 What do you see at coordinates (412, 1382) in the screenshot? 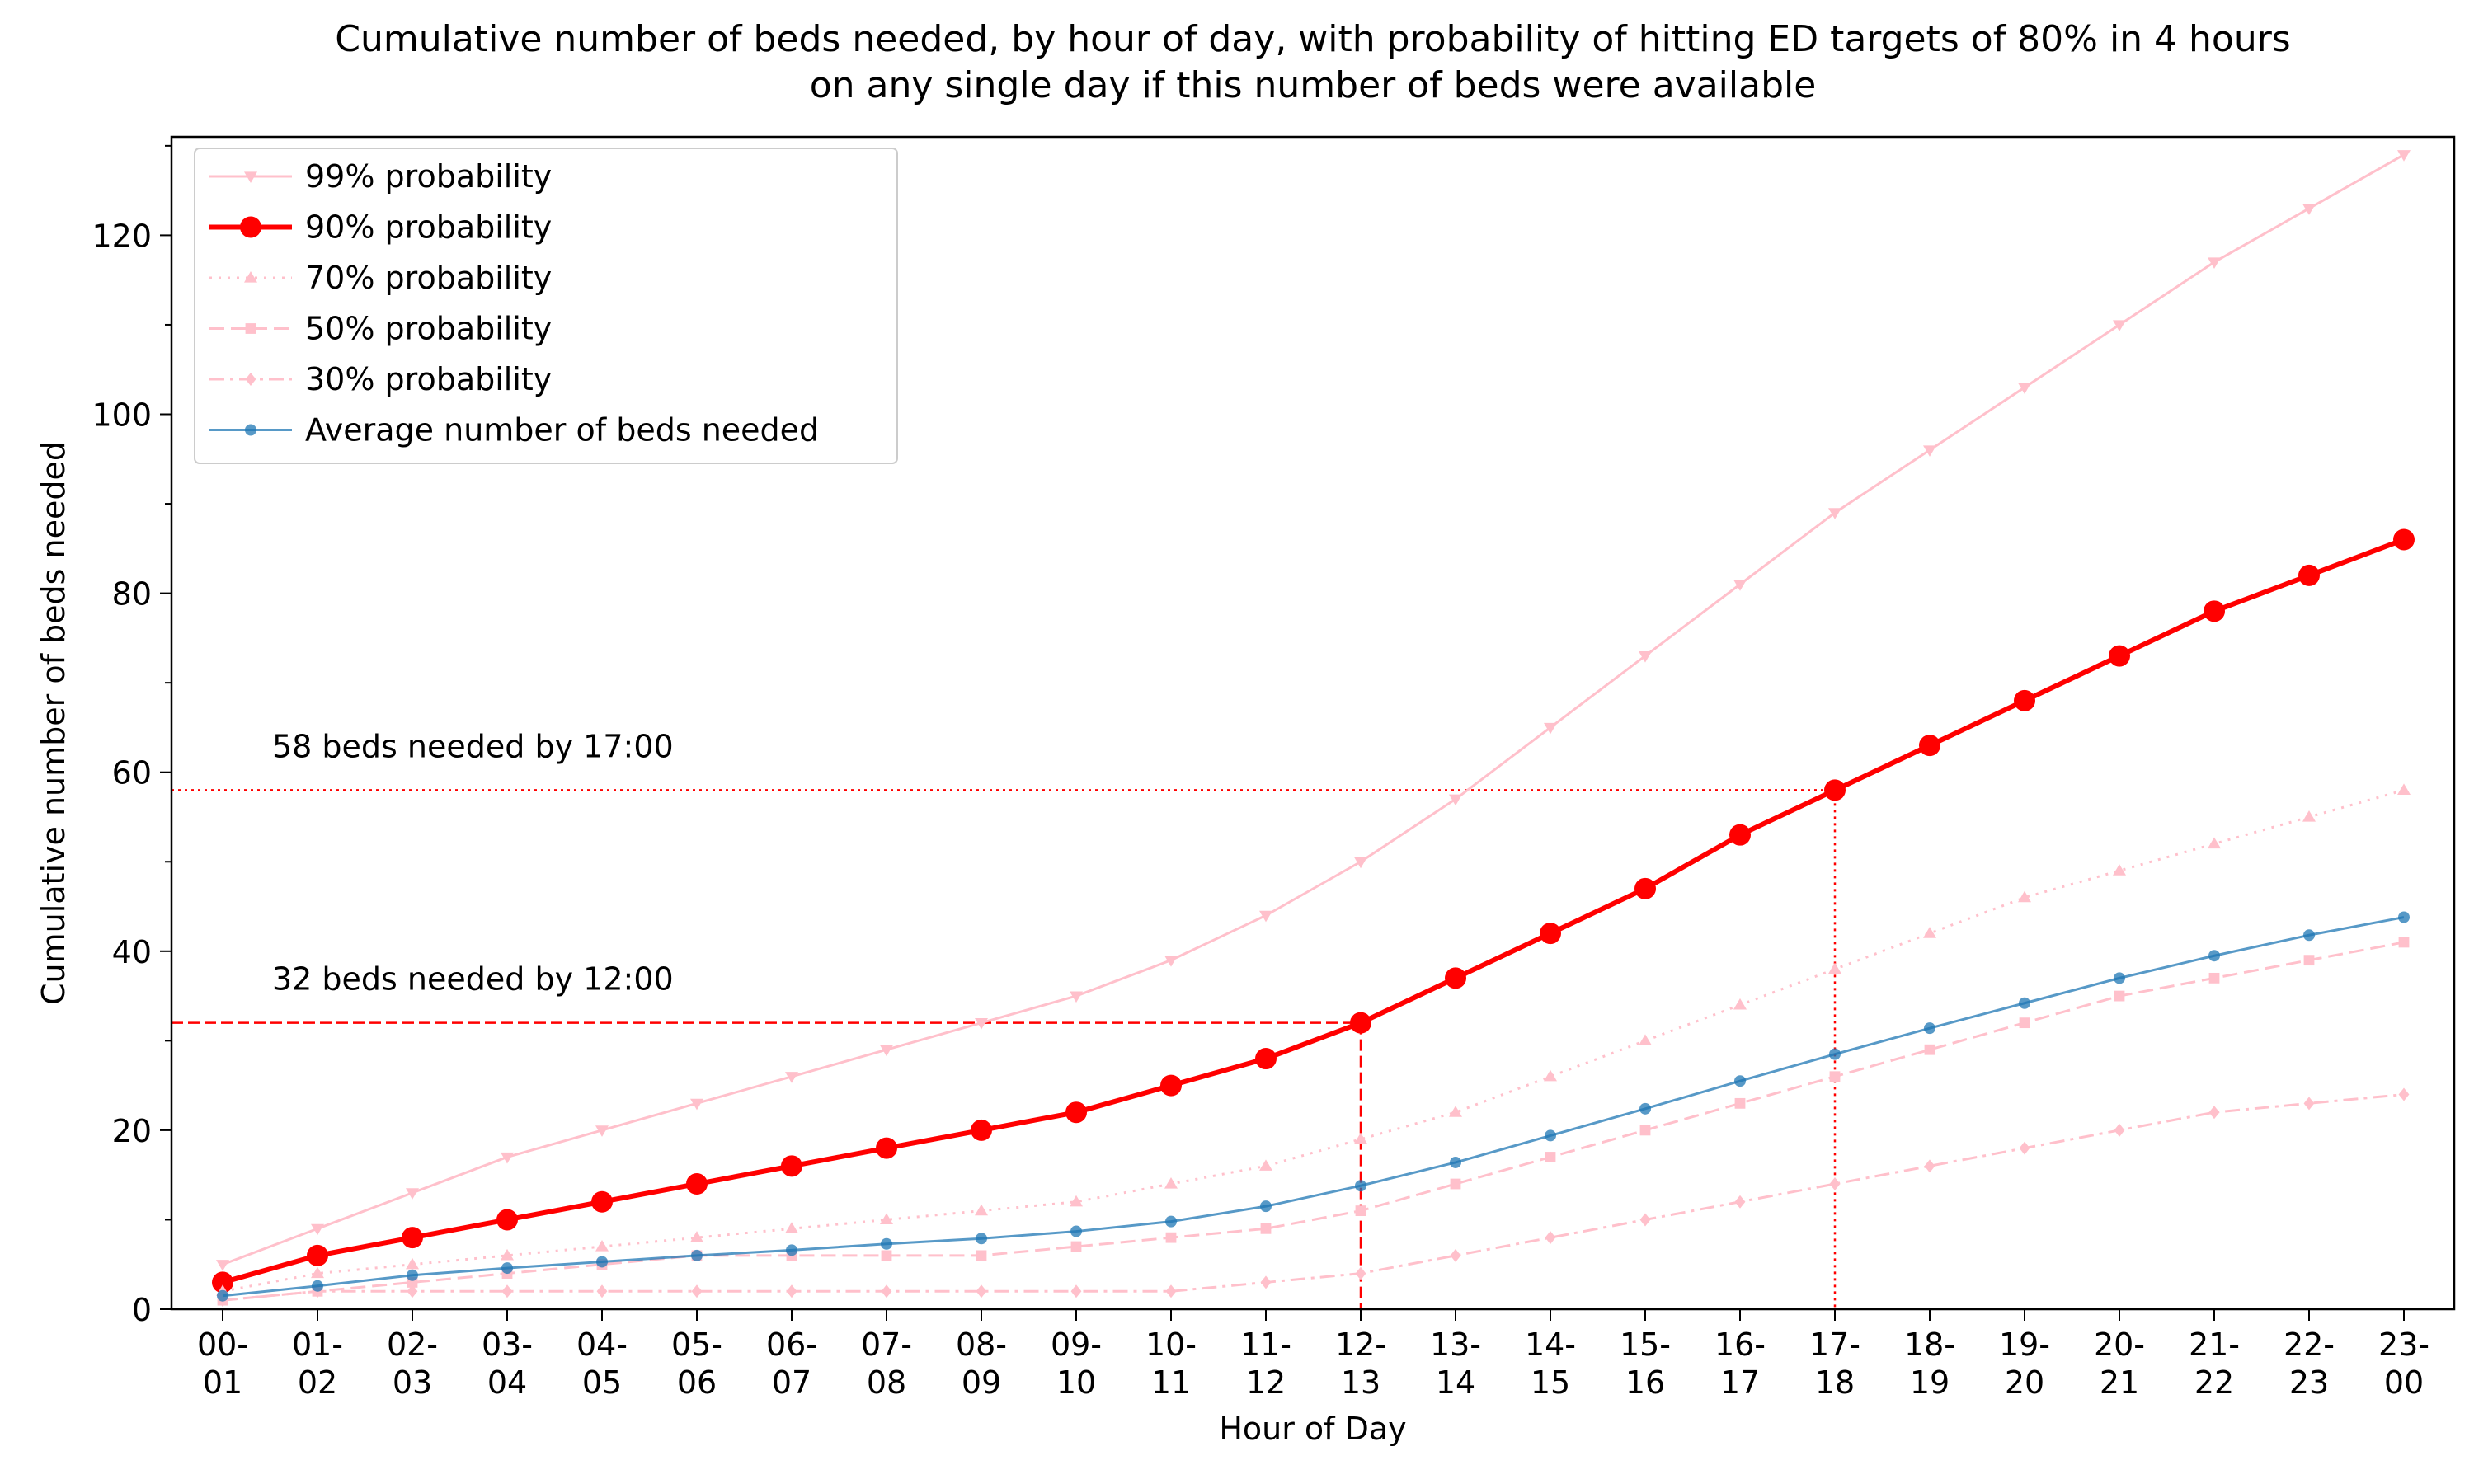
I see `x-tick-label-line-2: 03` at bounding box center [412, 1382].